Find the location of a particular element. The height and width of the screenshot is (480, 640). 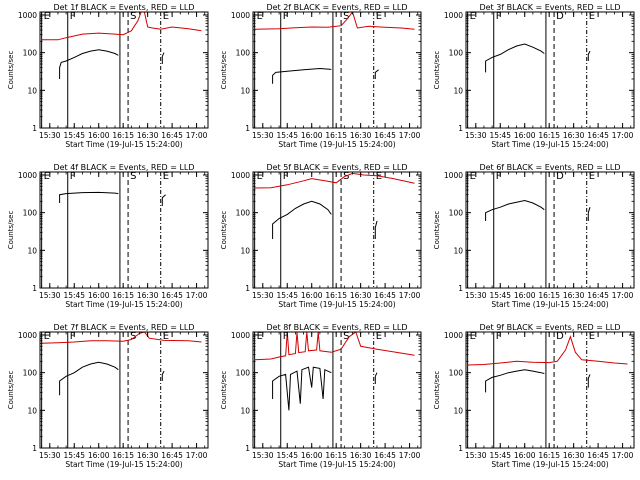

chart-title: Det 7f BLACK = Events, RED = LLD is located at coordinates (123, 327).